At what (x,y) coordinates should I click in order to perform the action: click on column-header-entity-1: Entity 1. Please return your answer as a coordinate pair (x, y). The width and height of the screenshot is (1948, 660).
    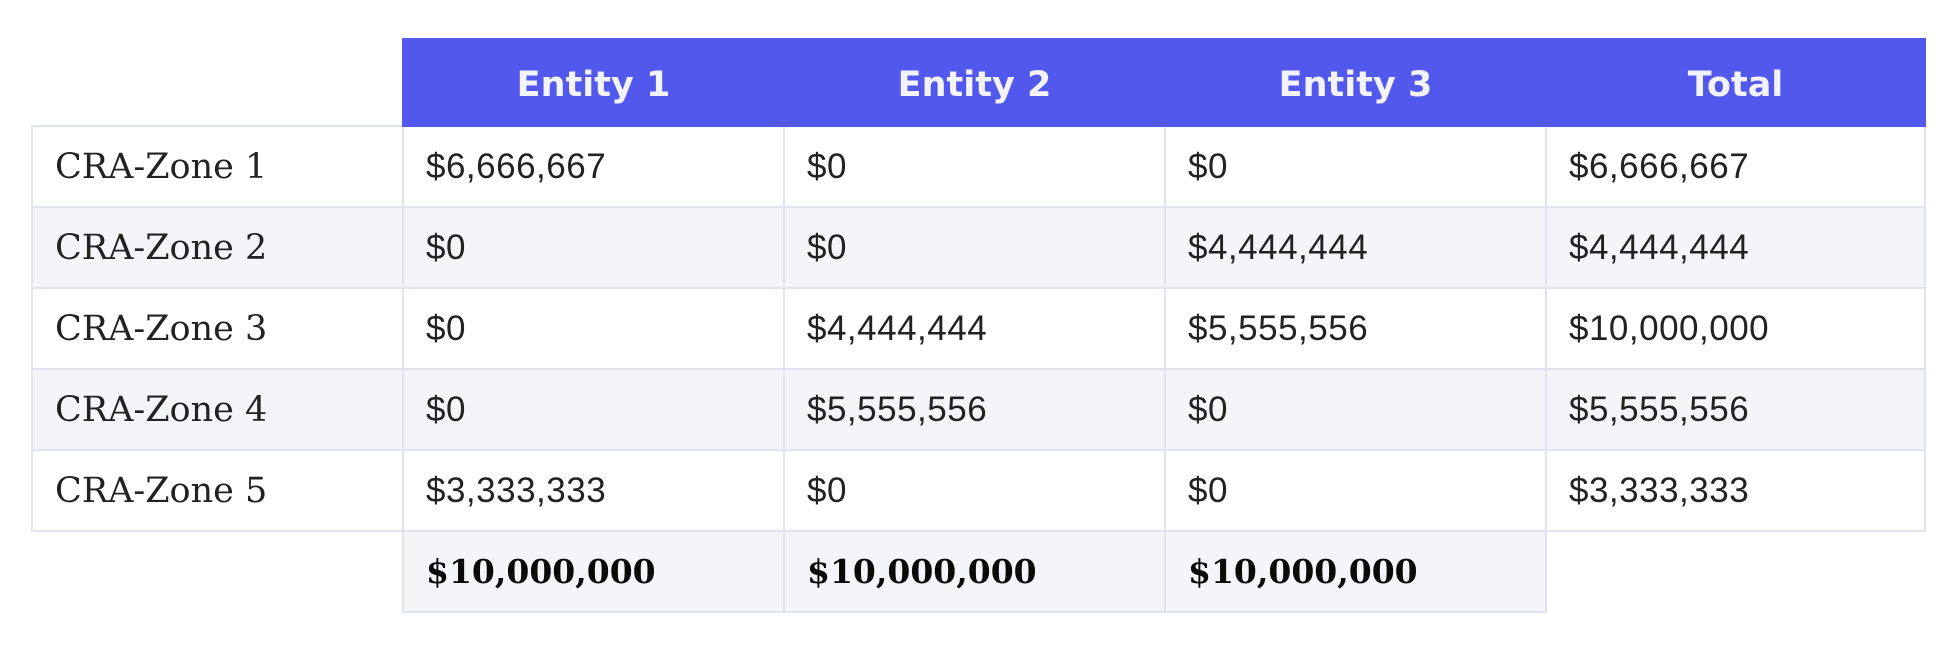
    Looking at the image, I should click on (593, 82).